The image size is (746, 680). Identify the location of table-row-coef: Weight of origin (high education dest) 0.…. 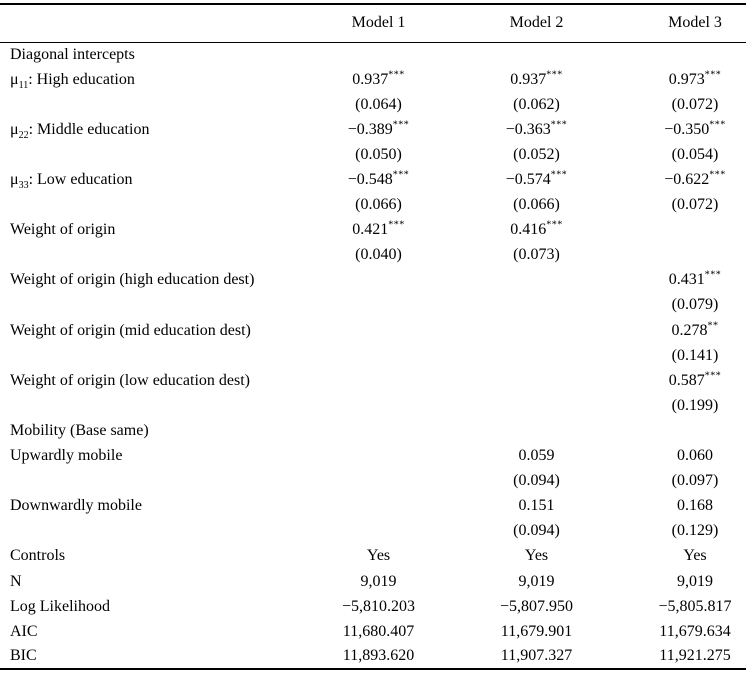
(373, 280).